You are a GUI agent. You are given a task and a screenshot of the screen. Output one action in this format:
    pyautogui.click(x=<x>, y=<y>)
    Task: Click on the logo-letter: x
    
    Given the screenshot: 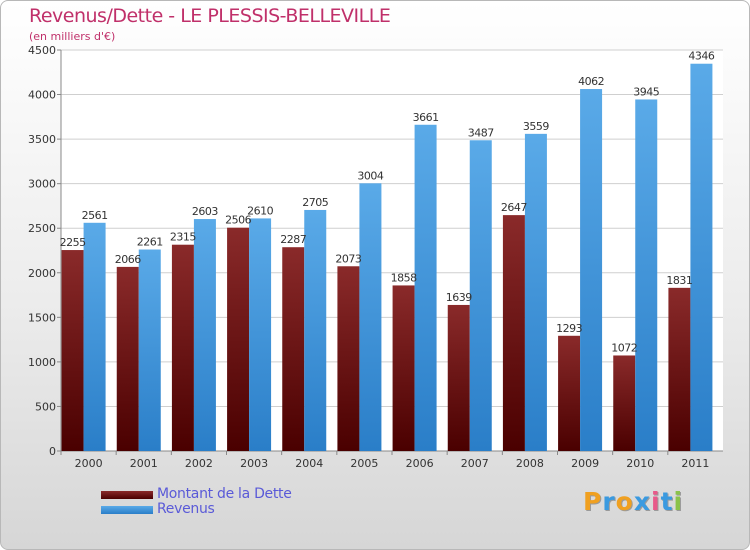 What is the action you would take?
    pyautogui.click(x=642, y=501)
    